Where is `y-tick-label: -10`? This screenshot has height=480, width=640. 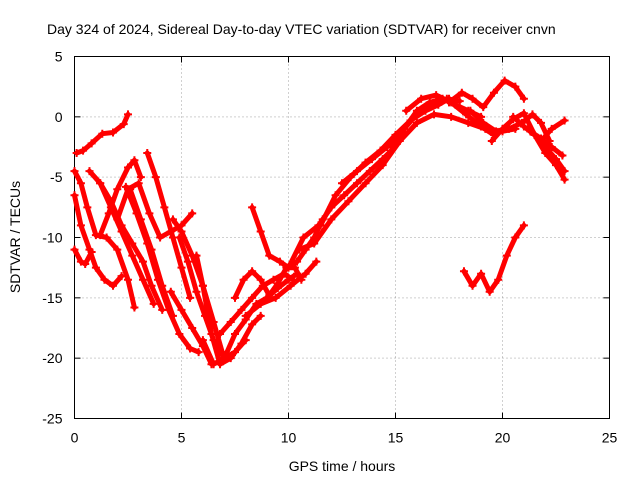
y-tick-label: -10 is located at coordinates (52, 238).